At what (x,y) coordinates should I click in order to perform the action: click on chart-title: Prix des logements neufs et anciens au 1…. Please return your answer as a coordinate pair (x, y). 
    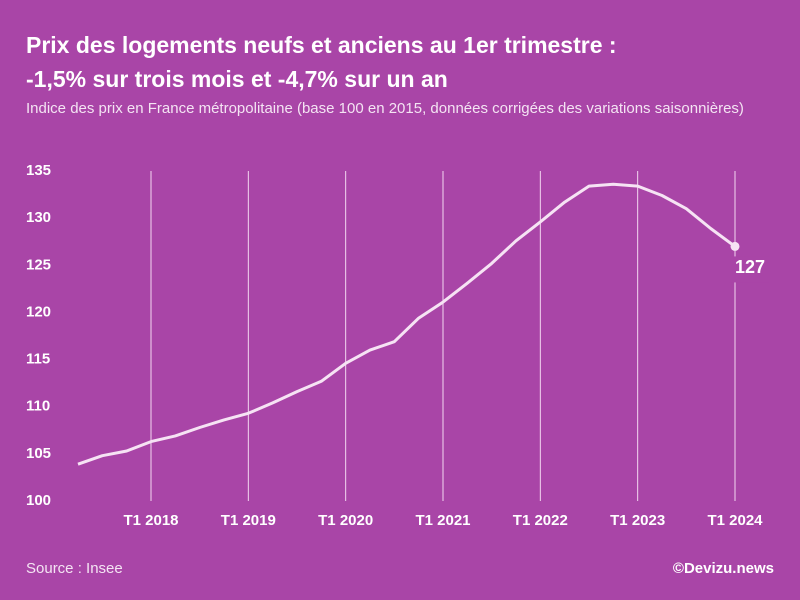
    Looking at the image, I should click on (321, 62).